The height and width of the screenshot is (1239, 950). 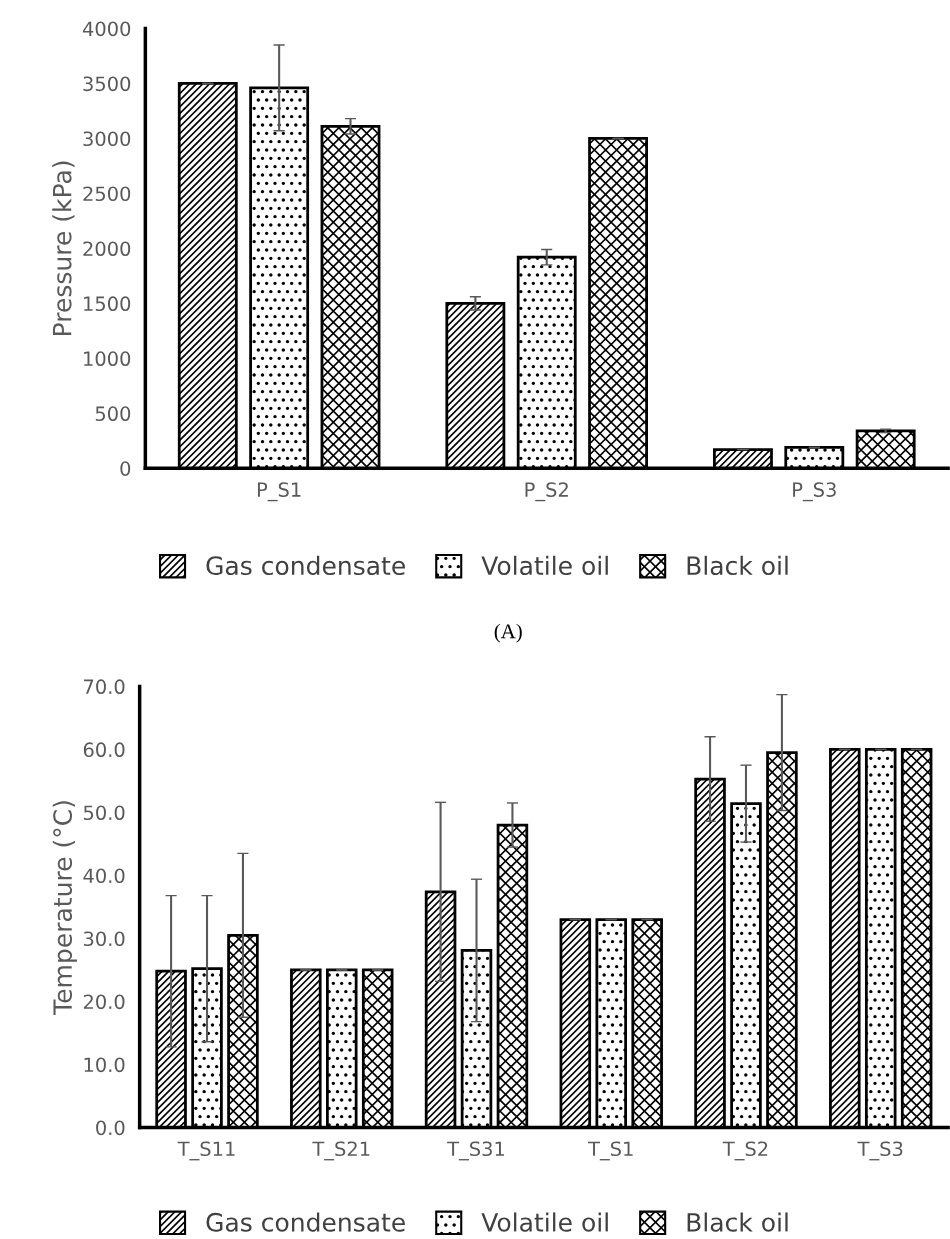 I want to click on x-tick-label: T_S11, so click(x=206, y=1151).